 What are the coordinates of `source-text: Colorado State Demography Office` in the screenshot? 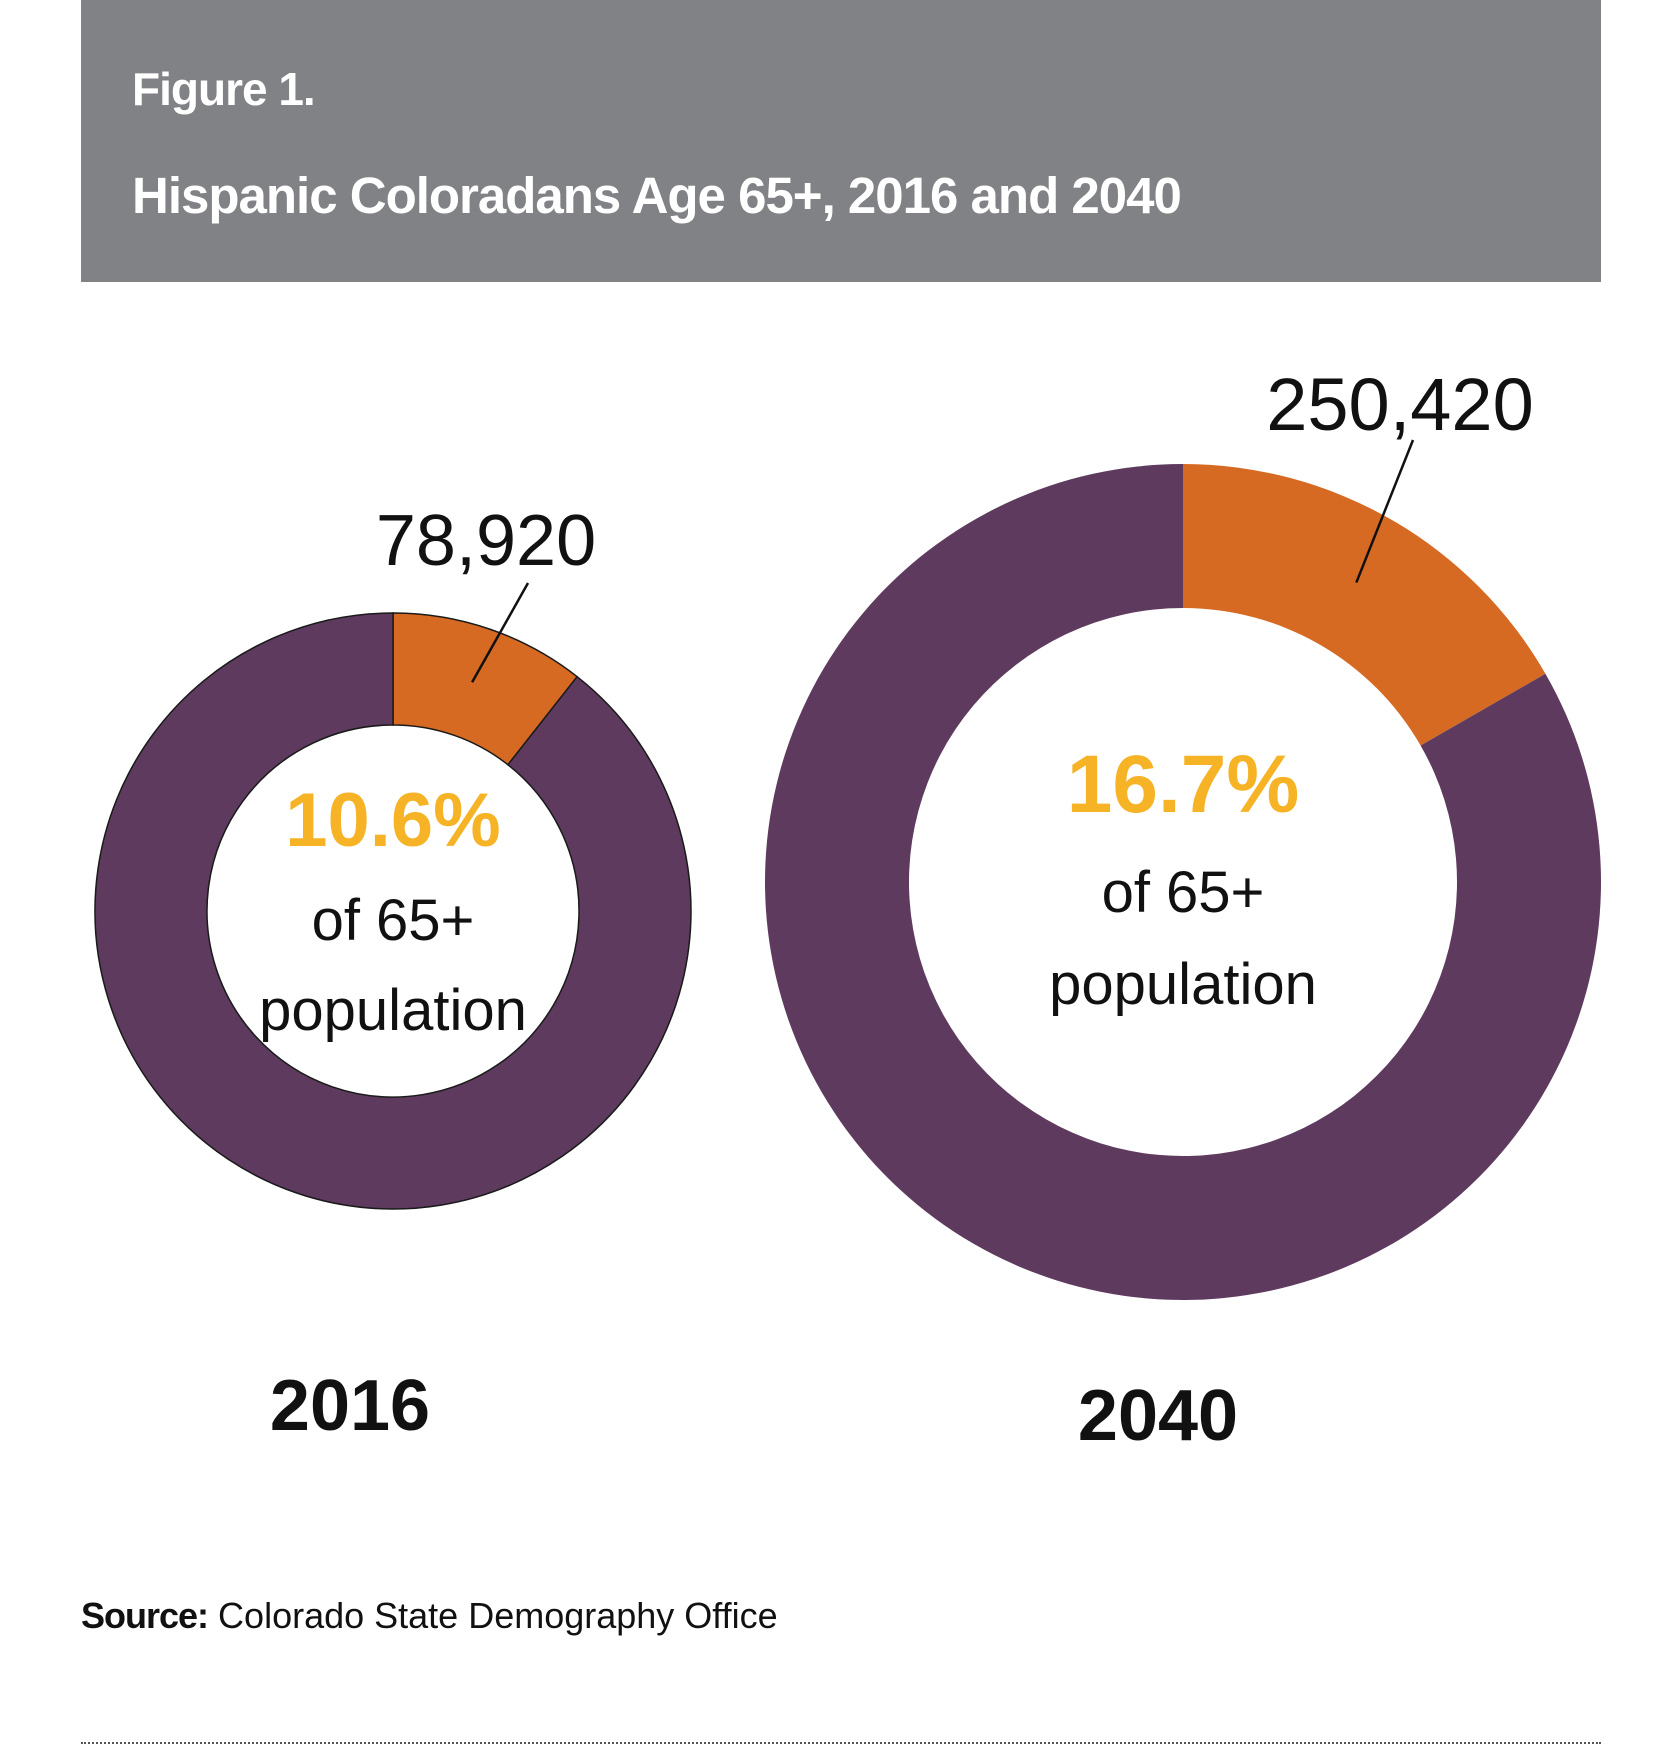 It's located at (493, 1615).